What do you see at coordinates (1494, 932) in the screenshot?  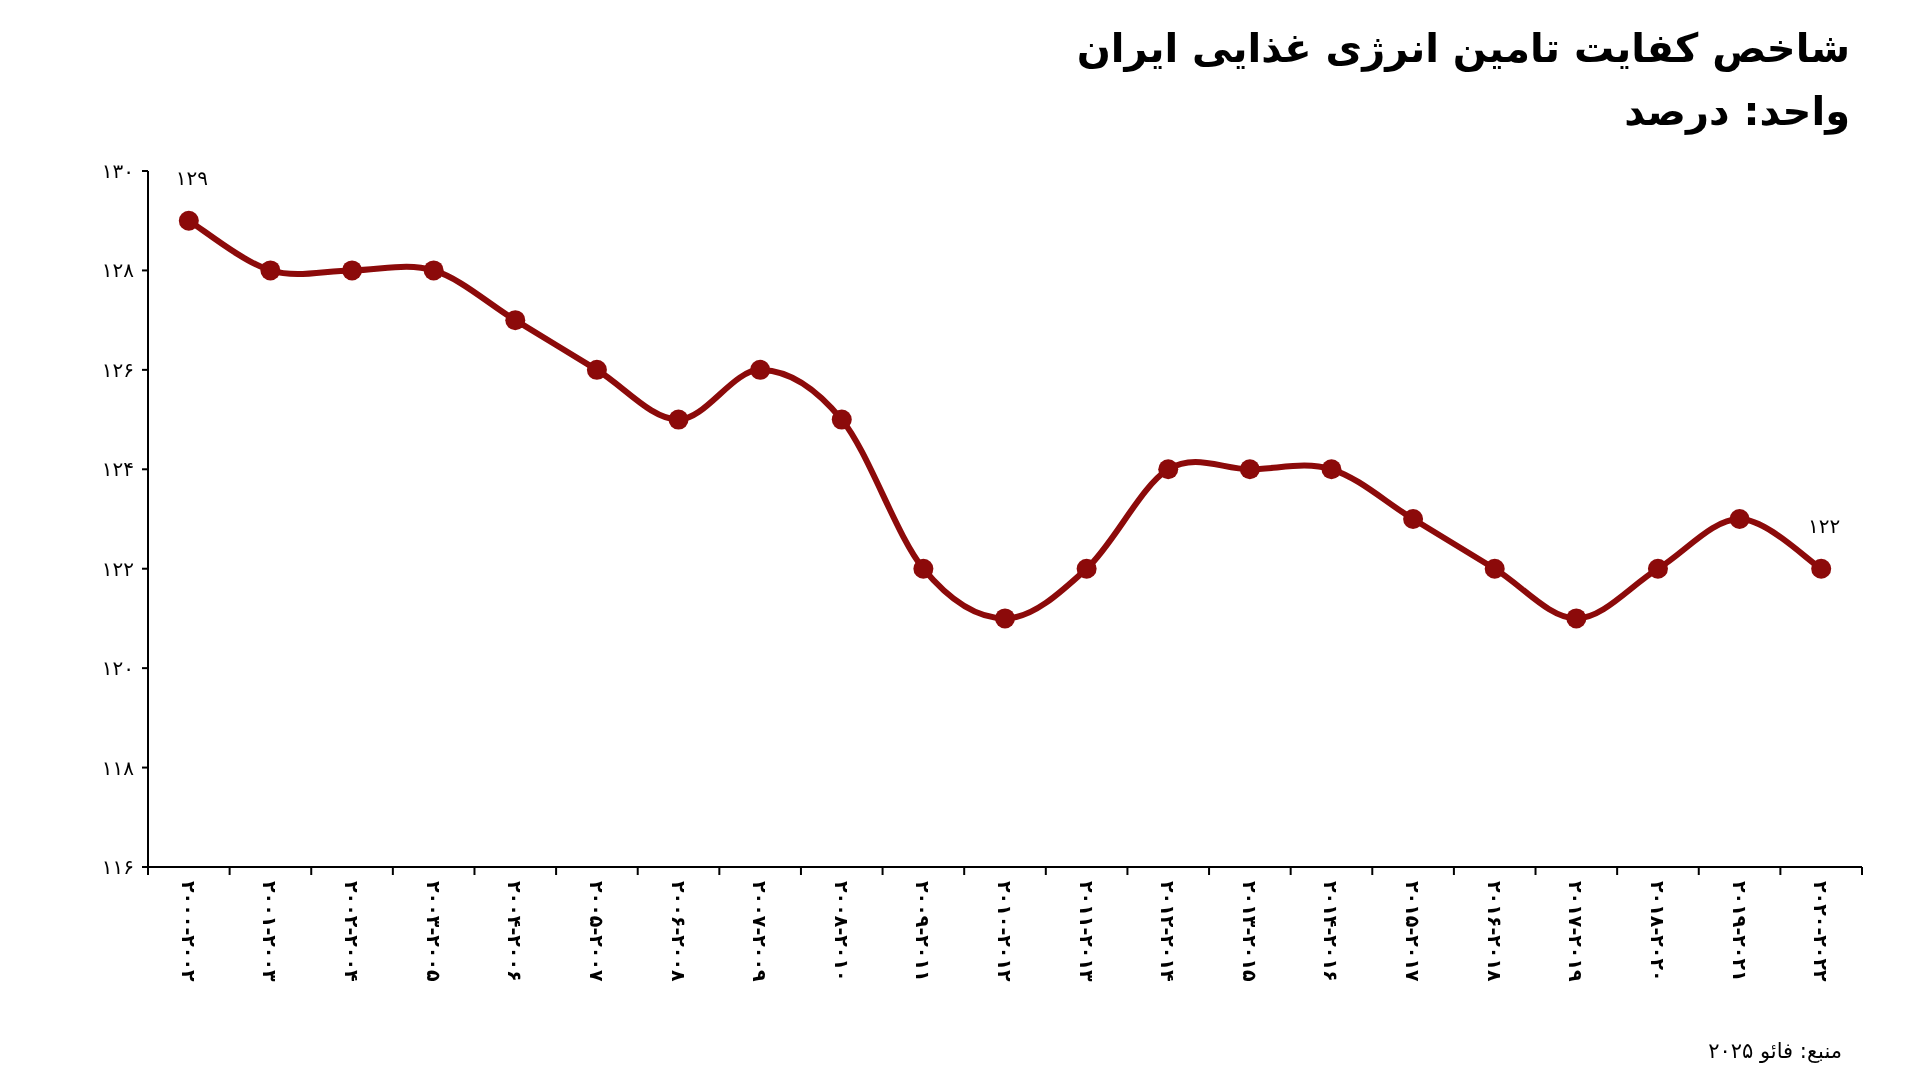 I see `x-tick-label: ۲۰۱۶-۲۰۱۸` at bounding box center [1494, 932].